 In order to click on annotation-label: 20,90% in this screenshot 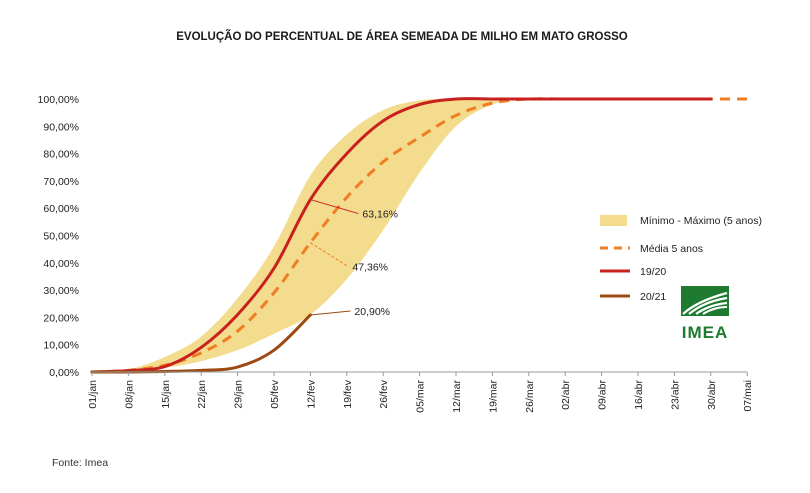, I will do `click(372, 312)`.